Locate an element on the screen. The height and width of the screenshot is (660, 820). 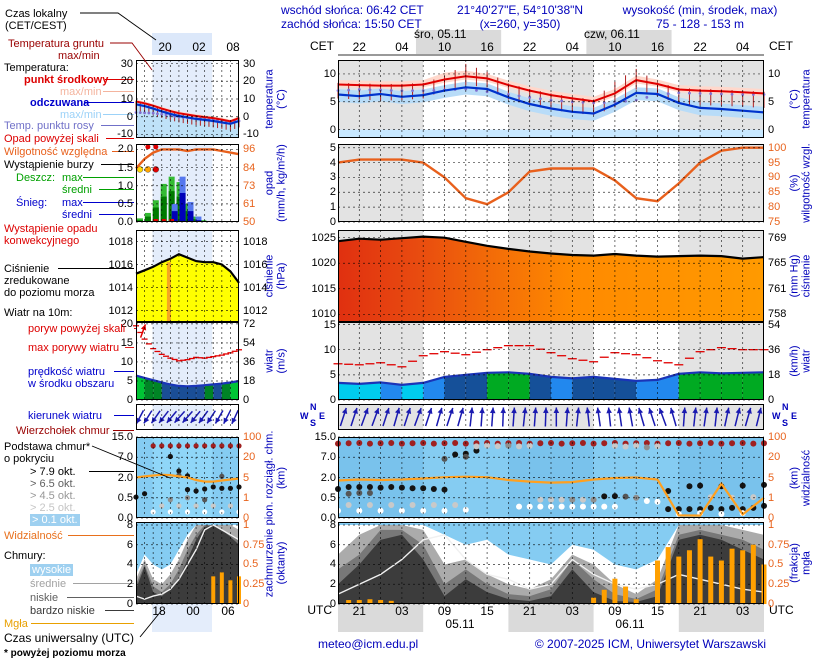
panel-wiatr-mini is located at coordinates (187, 361).